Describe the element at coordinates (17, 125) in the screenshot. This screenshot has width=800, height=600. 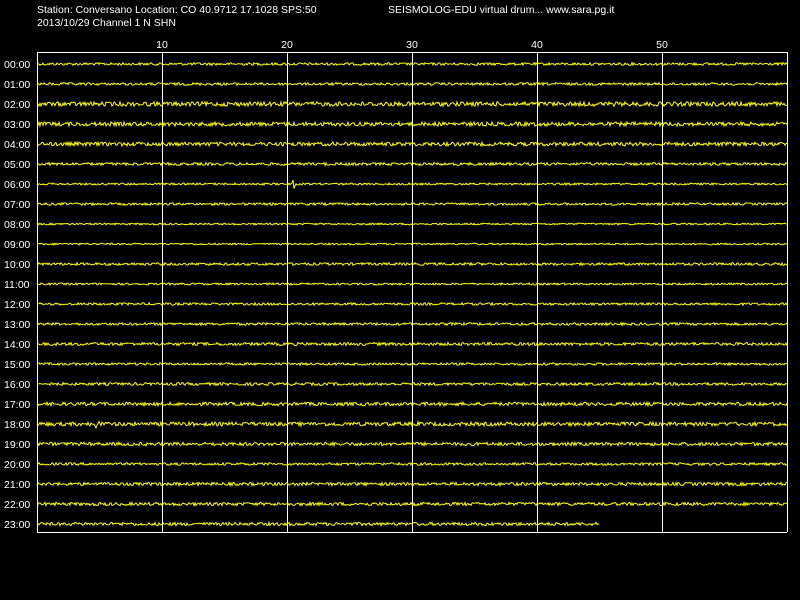
I see `row-label: 03:00` at that location.